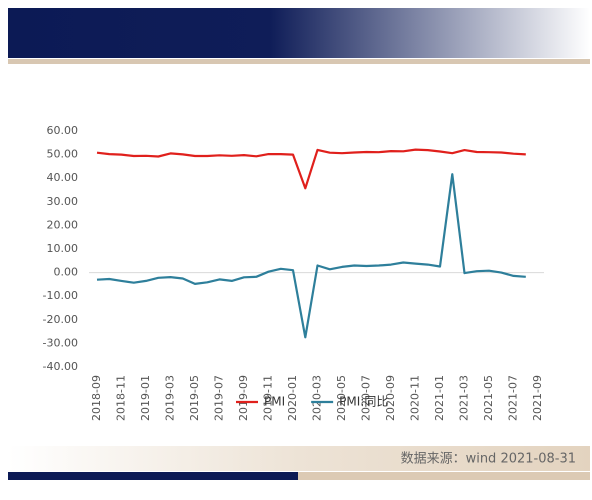 This screenshot has height=500, width=592. I want to click on x-tick-label: 2020-11, so click(415, 398).